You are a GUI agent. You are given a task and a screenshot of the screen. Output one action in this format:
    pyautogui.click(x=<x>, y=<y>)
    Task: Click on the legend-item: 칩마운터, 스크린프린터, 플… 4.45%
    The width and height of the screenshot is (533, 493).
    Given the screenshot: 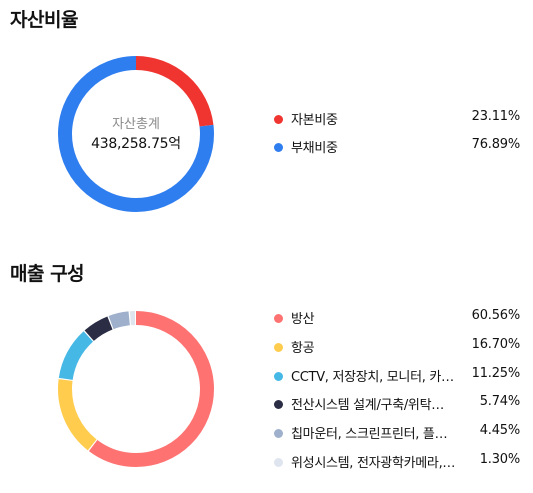 What is the action you would take?
    pyautogui.click(x=397, y=436)
    